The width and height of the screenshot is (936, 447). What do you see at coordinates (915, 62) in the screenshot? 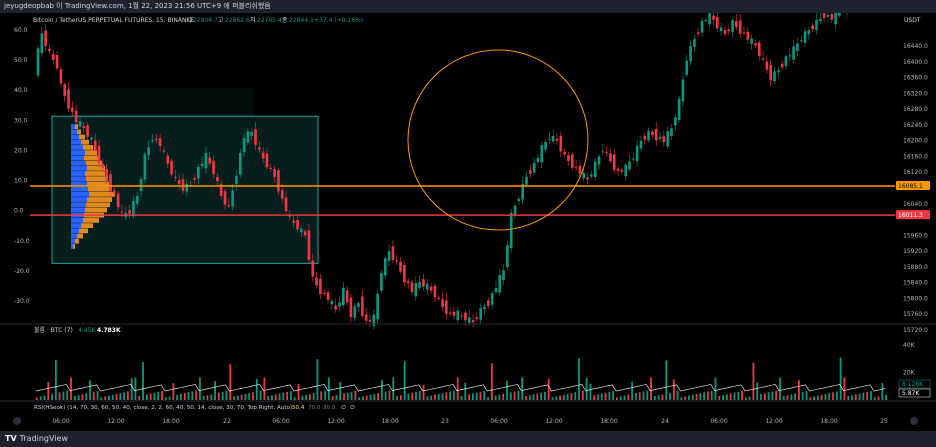
I see `right-axis-tick-1: 16400.0` at bounding box center [915, 62].